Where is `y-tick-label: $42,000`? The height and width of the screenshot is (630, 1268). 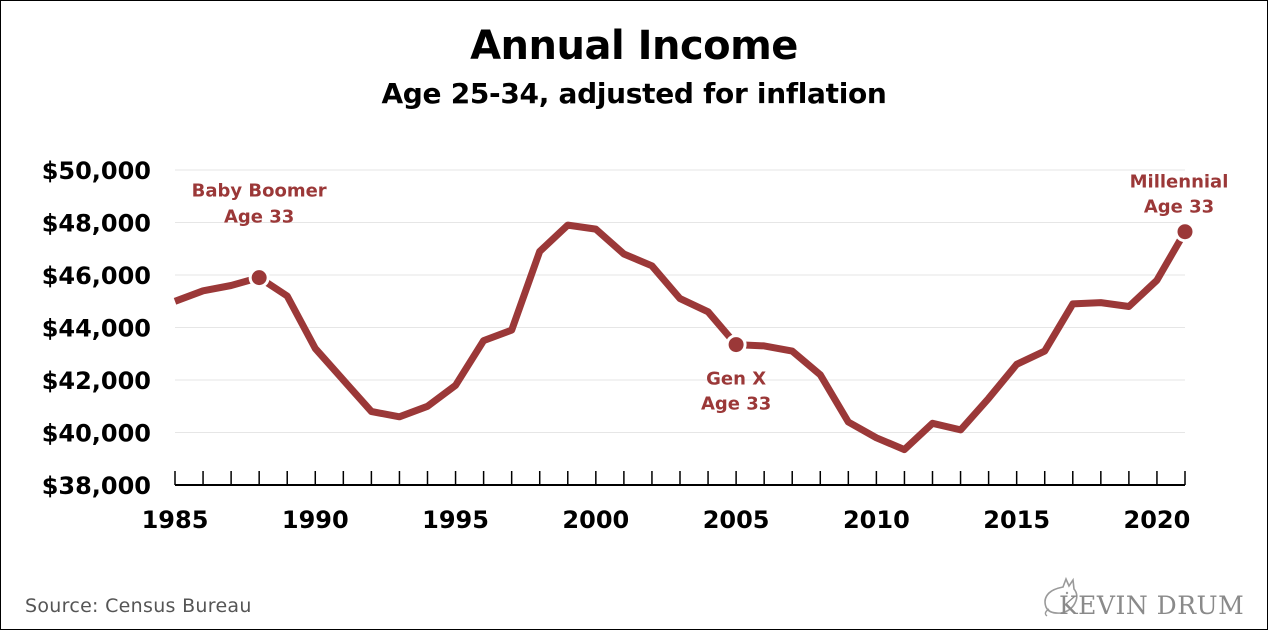
y-tick-label: $42,000 is located at coordinates (96, 381).